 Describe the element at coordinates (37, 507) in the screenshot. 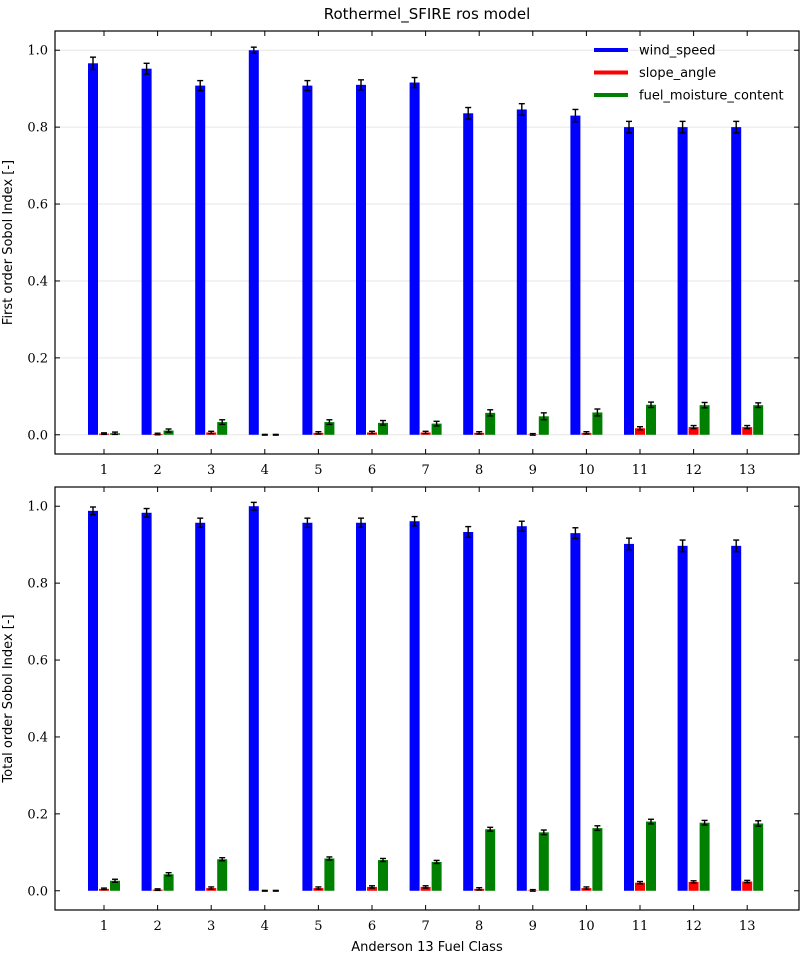

I see `ytick-label: 1.0` at that location.